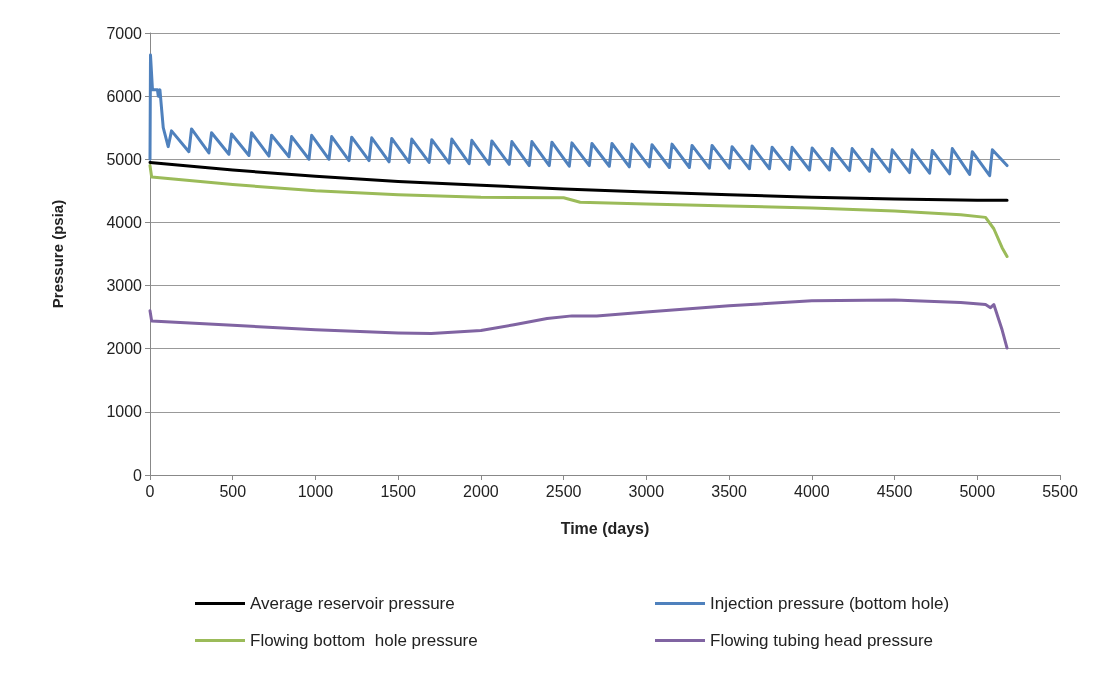  What do you see at coordinates (233, 491) in the screenshot?
I see `x-tick-label: 500` at bounding box center [233, 491].